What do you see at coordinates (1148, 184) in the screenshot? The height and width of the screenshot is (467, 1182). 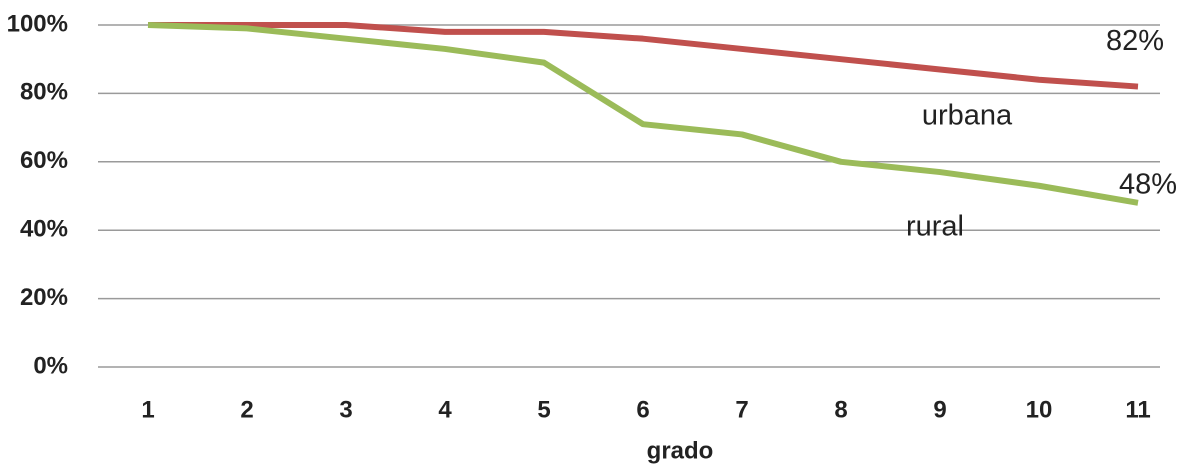 I see `data-label: 48%` at bounding box center [1148, 184].